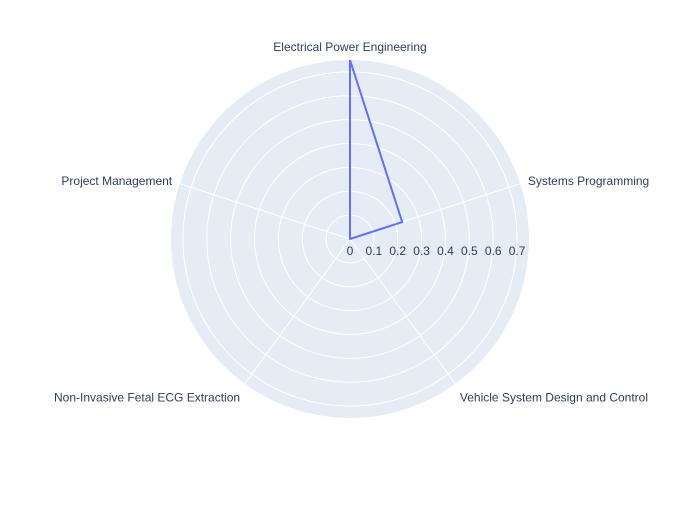 Image resolution: width=700 pixels, height=505 pixels. What do you see at coordinates (469, 251) in the screenshot?
I see `radial-tick-label: 0.5` at bounding box center [469, 251].